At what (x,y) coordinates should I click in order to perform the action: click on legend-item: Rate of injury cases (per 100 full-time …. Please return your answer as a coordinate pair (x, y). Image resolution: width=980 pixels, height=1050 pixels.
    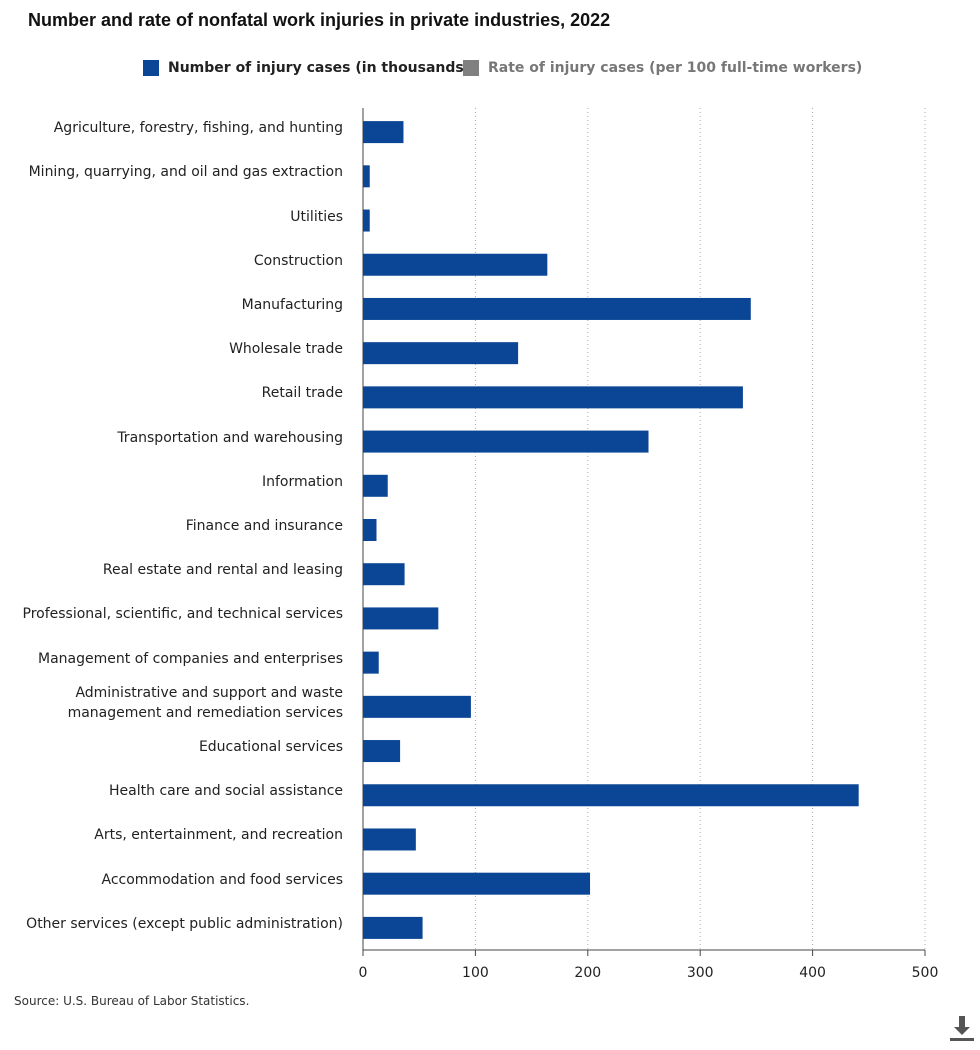
    Looking at the image, I should click on (662, 68).